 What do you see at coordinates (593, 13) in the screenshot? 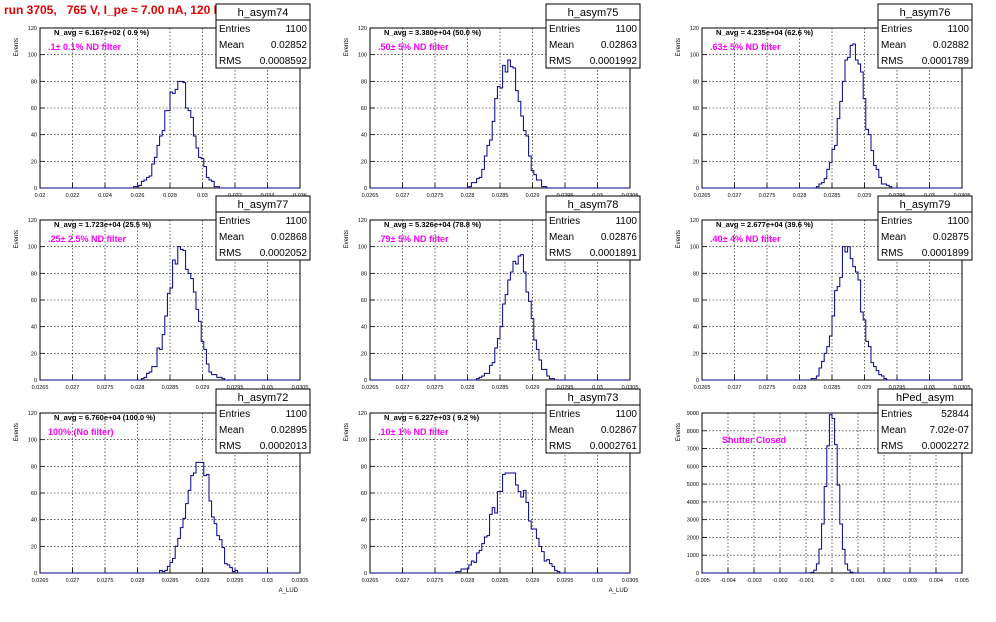
I see `histogram-name: h_asym75` at bounding box center [593, 13].